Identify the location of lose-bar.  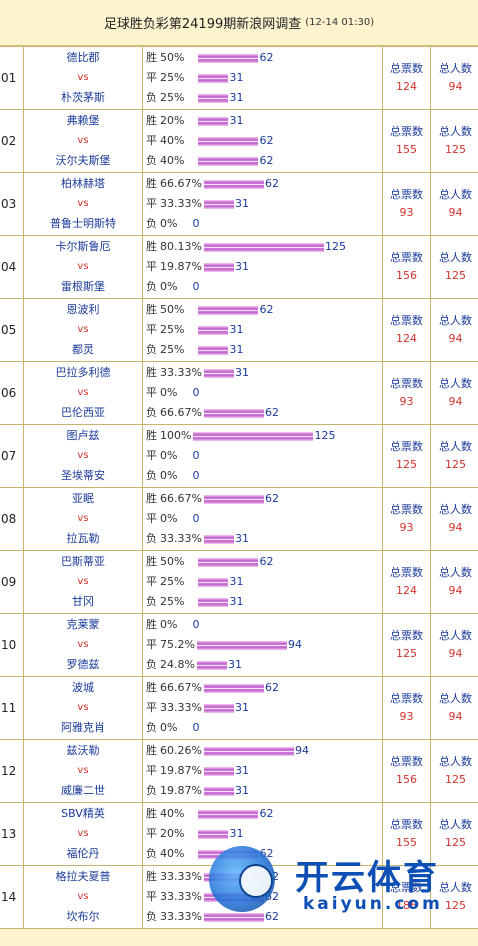
(213, 350).